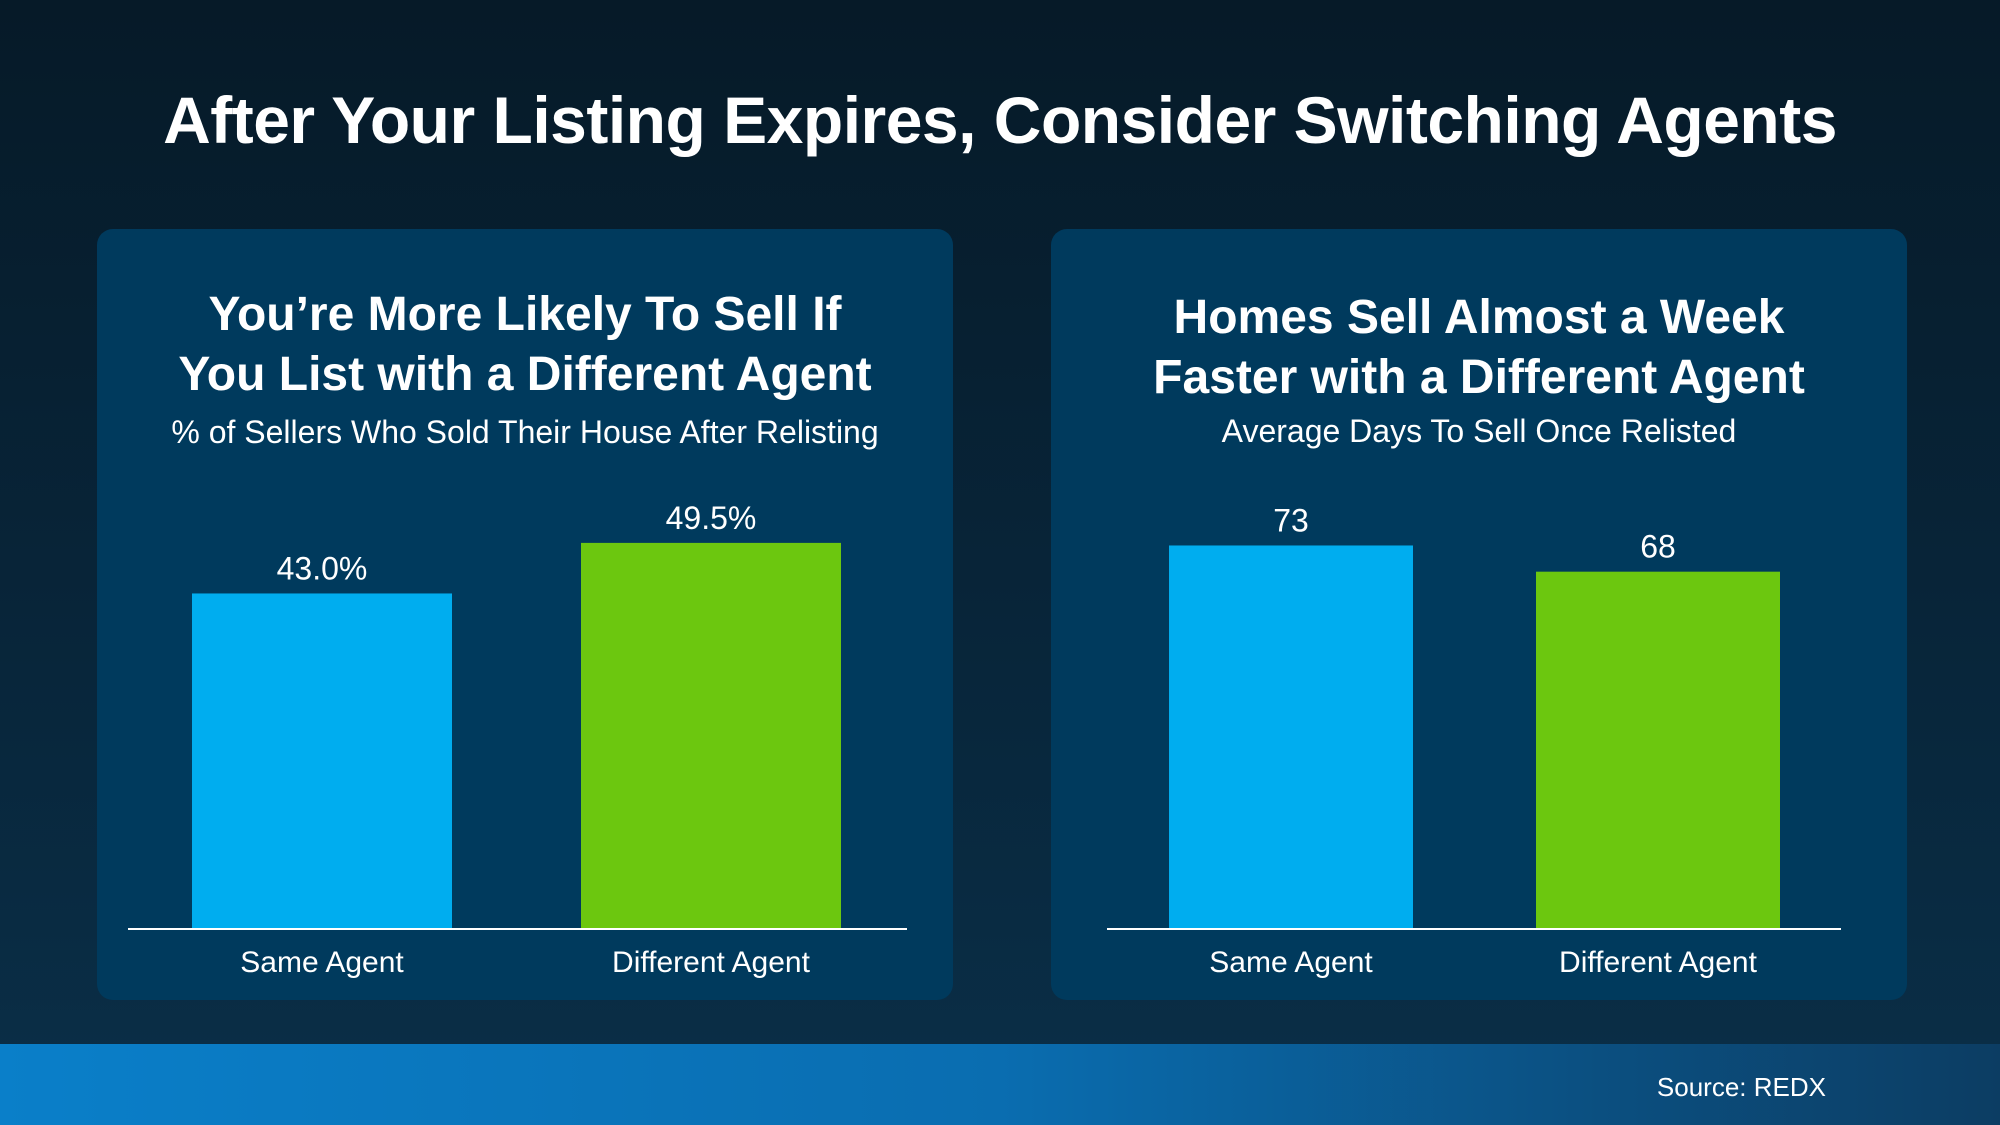  Describe the element at coordinates (525, 374) in the screenshot. I see `chart-title-line: You List with a Different Agent` at that location.